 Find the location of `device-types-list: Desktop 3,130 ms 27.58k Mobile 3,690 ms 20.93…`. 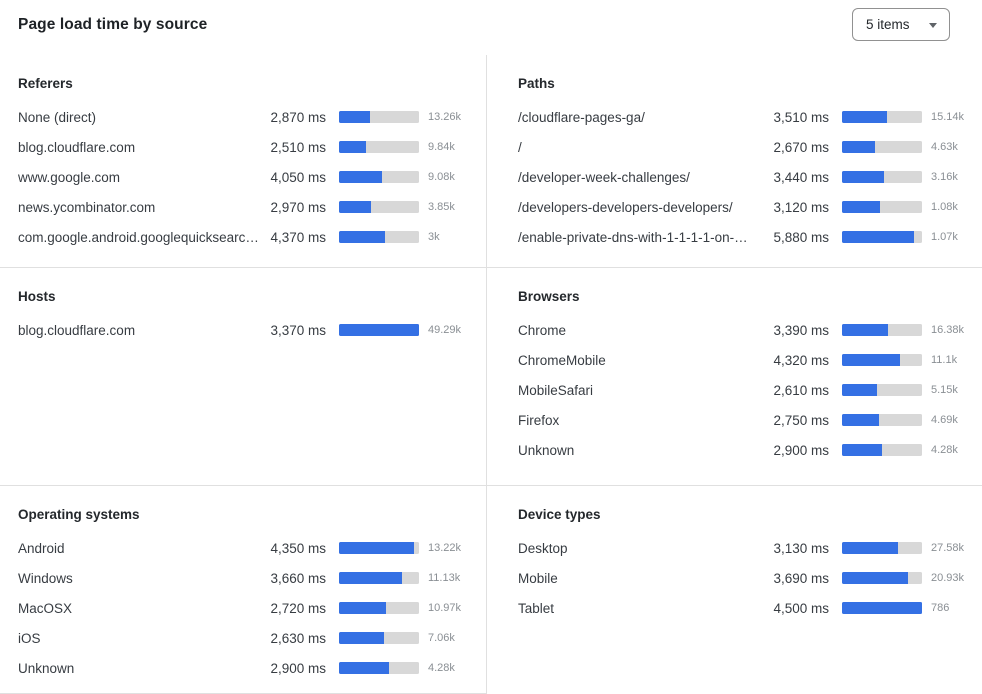

device-types-list: Desktop 3,130 ms 27.58k Mobile 3,690 ms 20.93… is located at coordinates (746, 578).